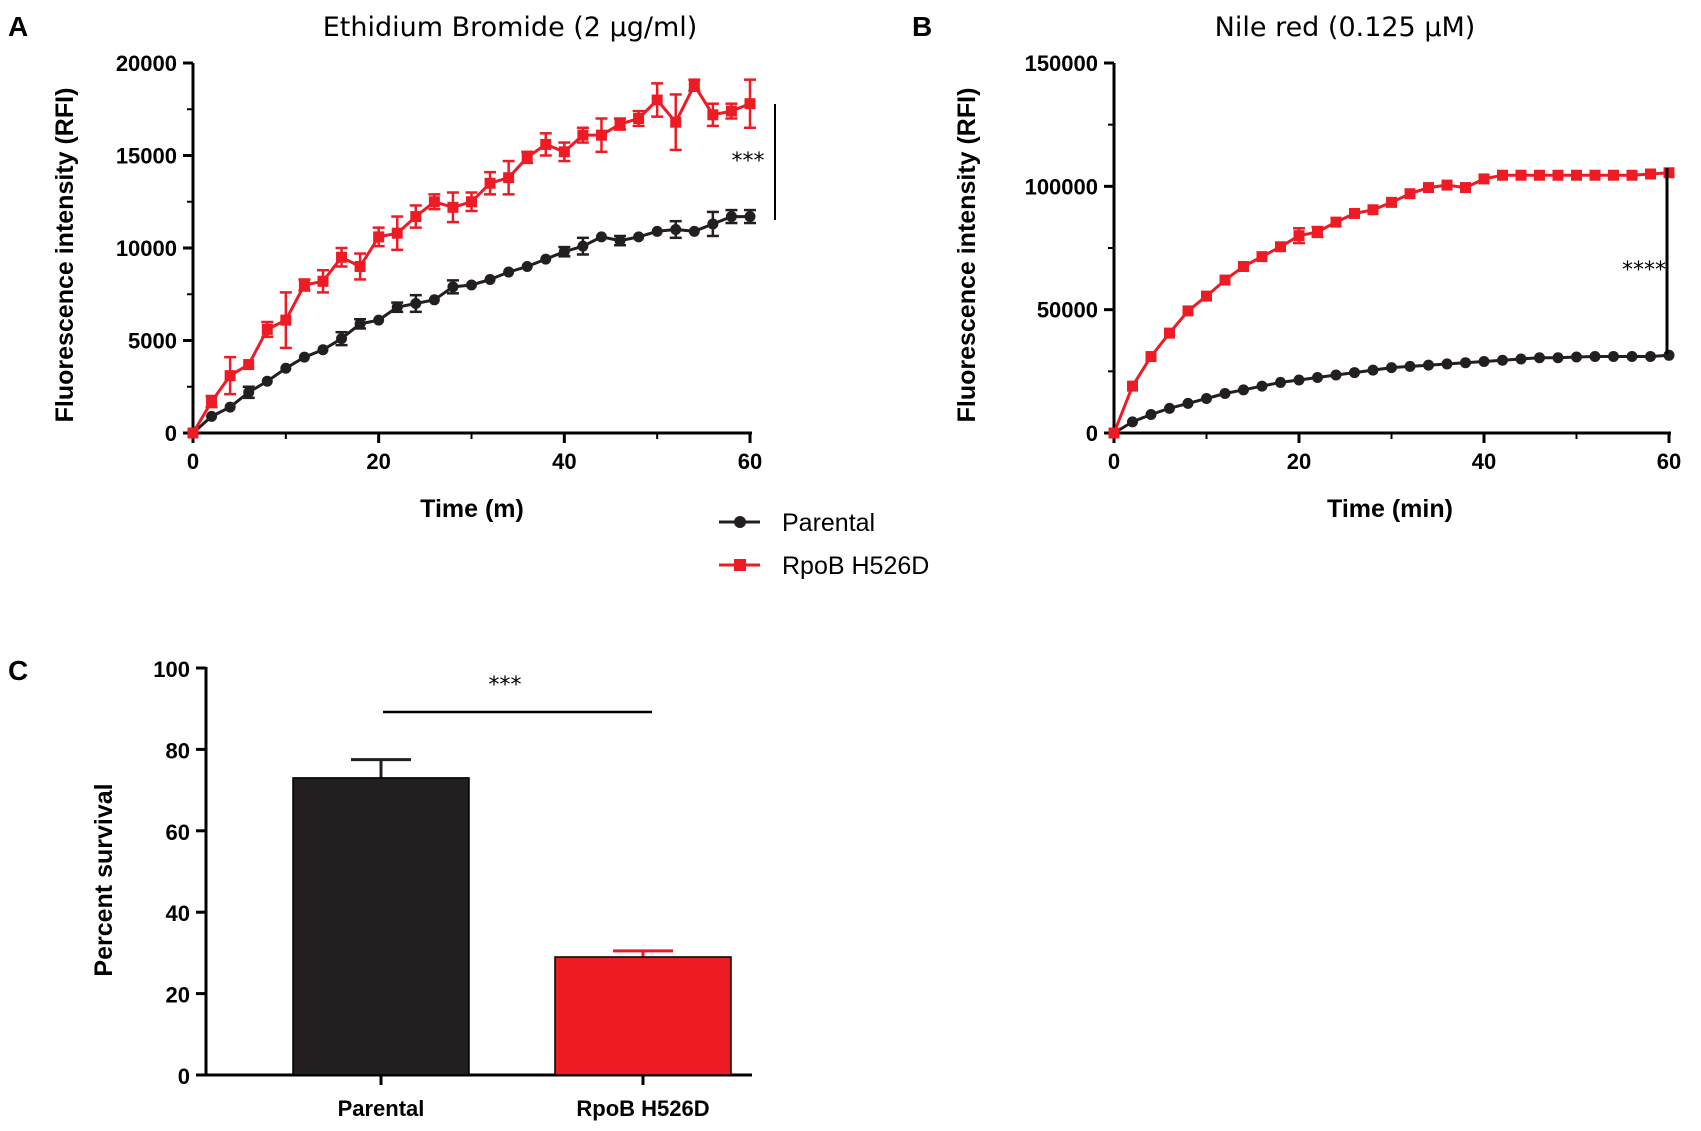  What do you see at coordinates (828, 523) in the screenshot?
I see `legend-parental-label: Parental` at bounding box center [828, 523].